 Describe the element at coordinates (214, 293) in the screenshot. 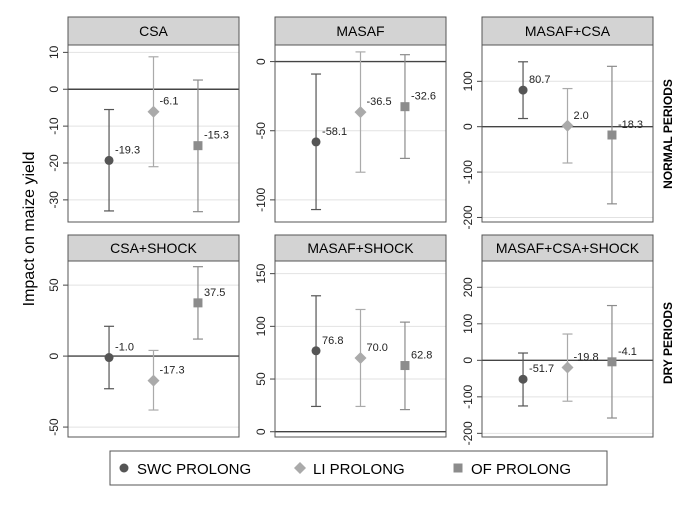

I see `of-prolong-value-label: 37.5` at that location.